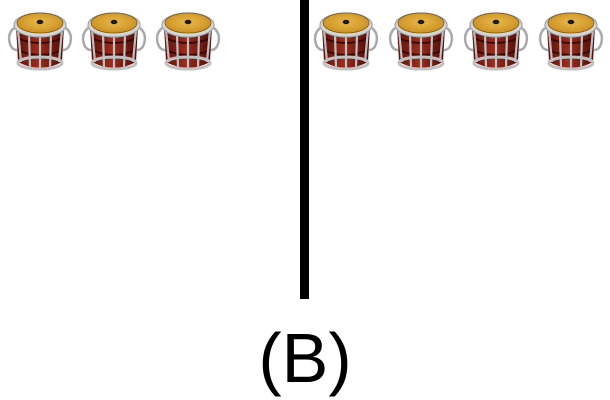  What do you see at coordinates (305, 358) in the screenshot?
I see `option-label: (B)` at bounding box center [305, 358].